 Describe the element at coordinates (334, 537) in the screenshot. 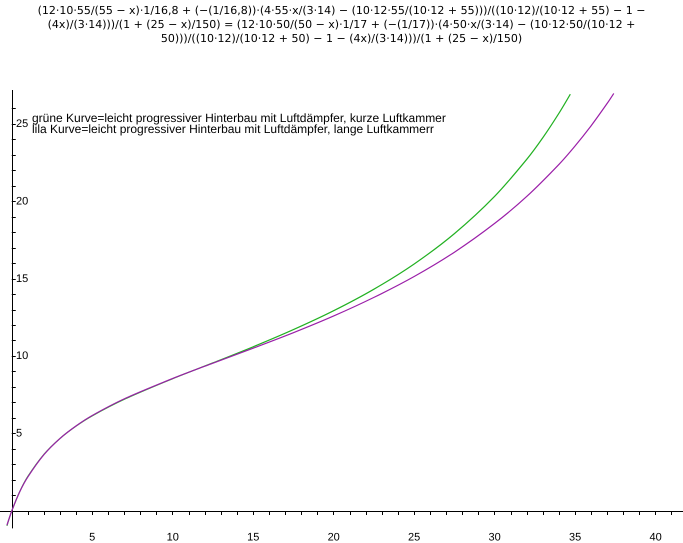

I see `x-tick-label: 20` at that location.